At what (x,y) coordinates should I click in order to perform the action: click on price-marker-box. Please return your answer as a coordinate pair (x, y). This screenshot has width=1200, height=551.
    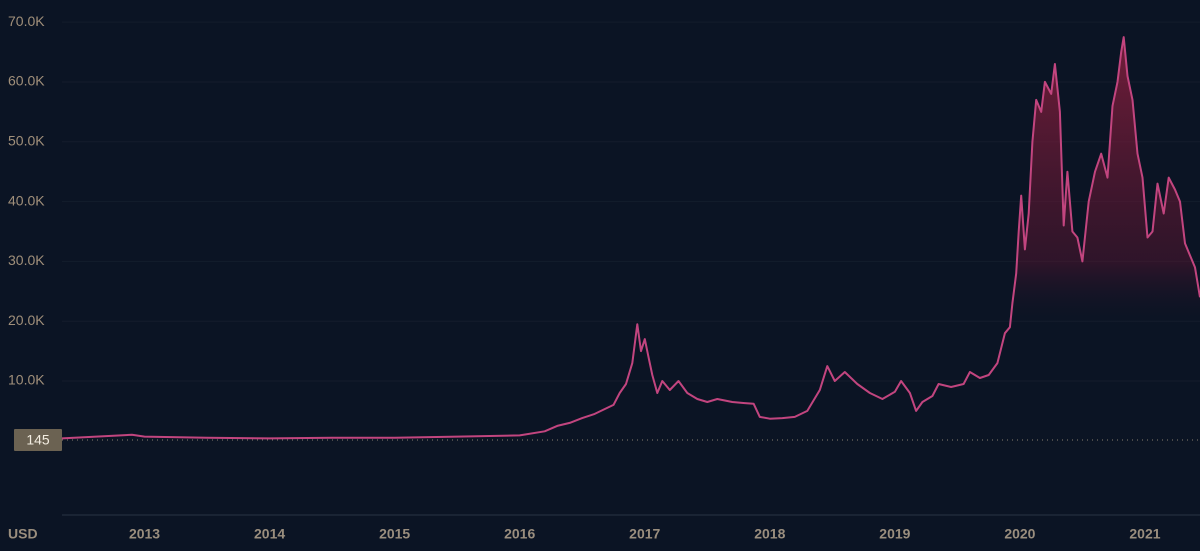
    Looking at the image, I should click on (38, 439).